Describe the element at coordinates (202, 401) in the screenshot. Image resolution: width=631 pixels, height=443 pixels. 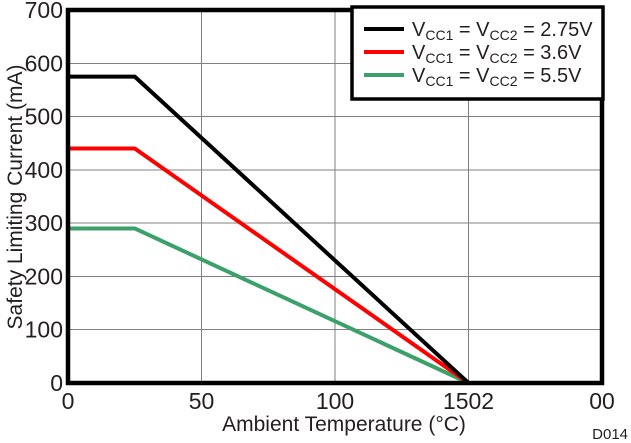
I see `x-tick-label: 50` at that location.